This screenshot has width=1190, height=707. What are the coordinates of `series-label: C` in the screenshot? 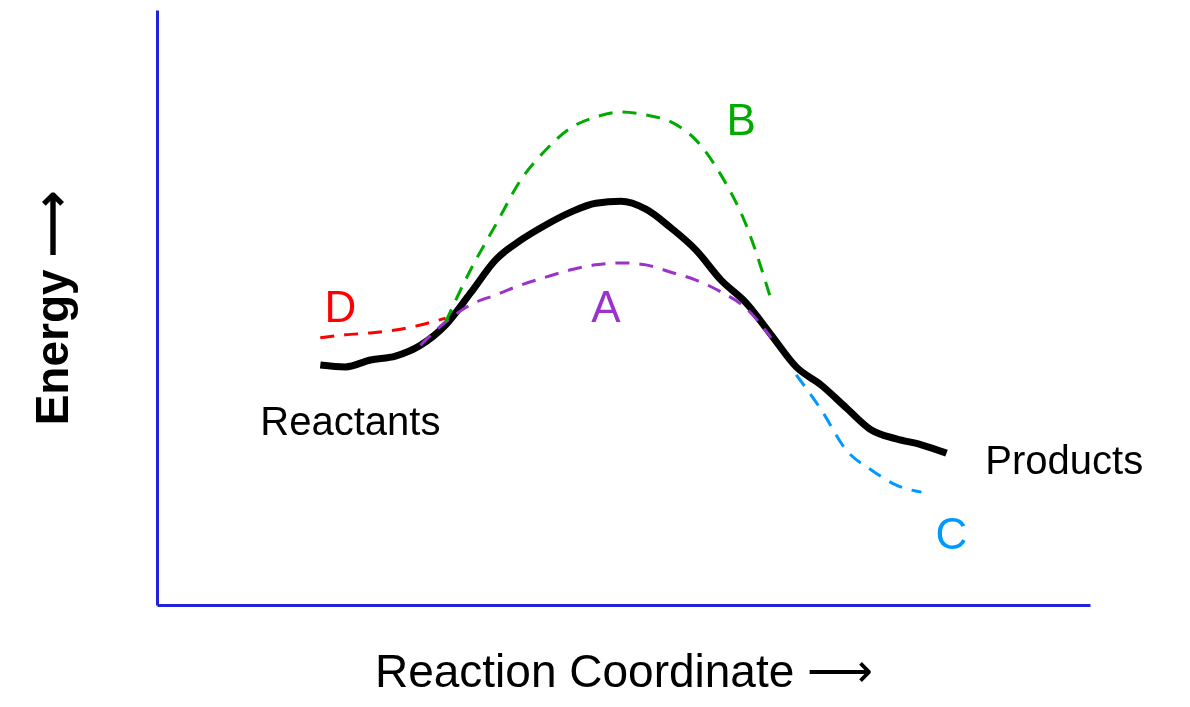 It's located at (951, 533).